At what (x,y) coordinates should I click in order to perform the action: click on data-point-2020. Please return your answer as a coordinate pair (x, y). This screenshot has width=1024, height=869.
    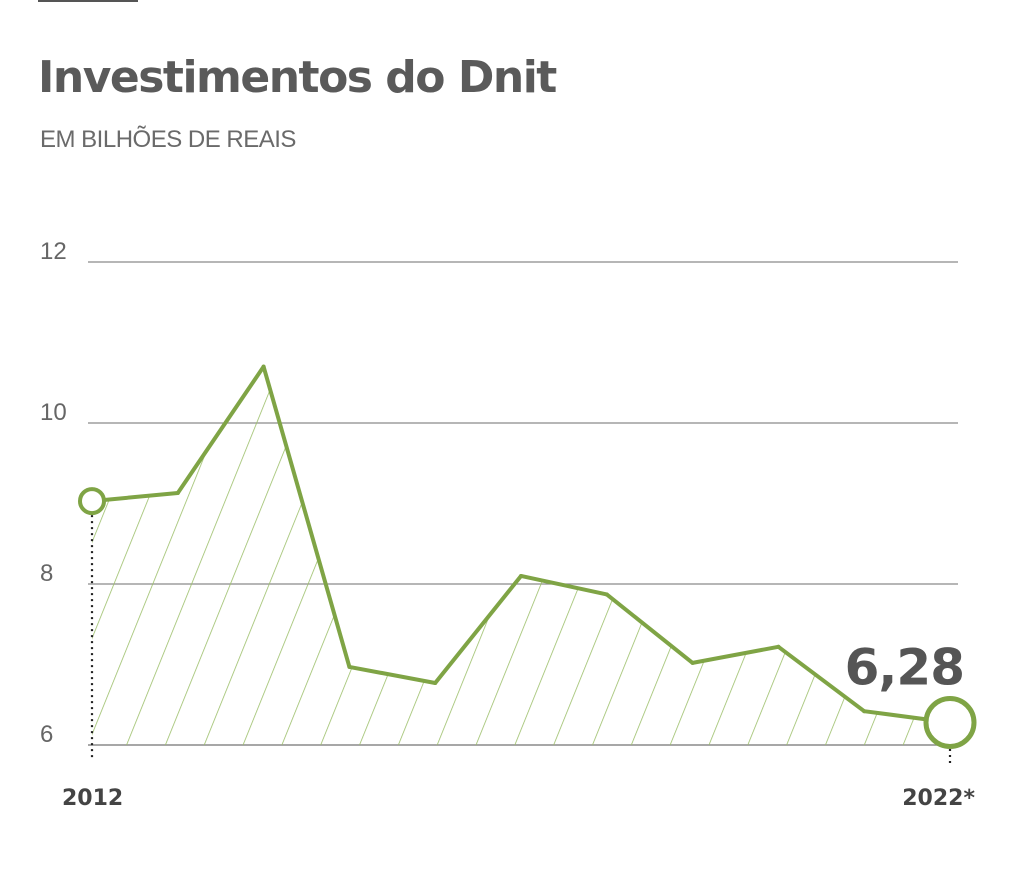
    Looking at the image, I should click on (778, 646).